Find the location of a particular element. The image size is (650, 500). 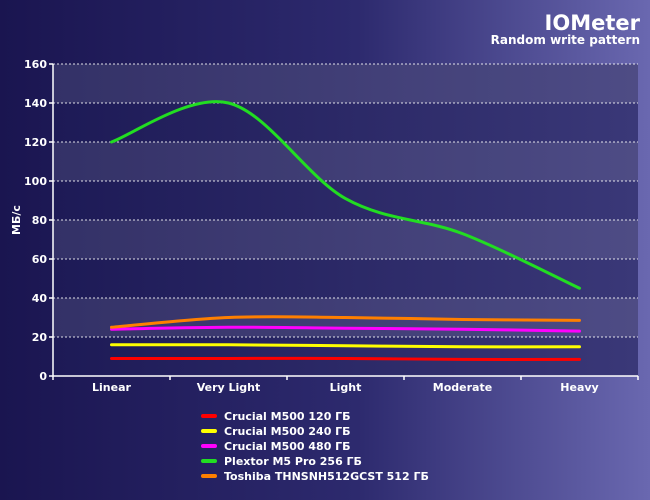

x-tick-label: Light is located at coordinates (346, 387).